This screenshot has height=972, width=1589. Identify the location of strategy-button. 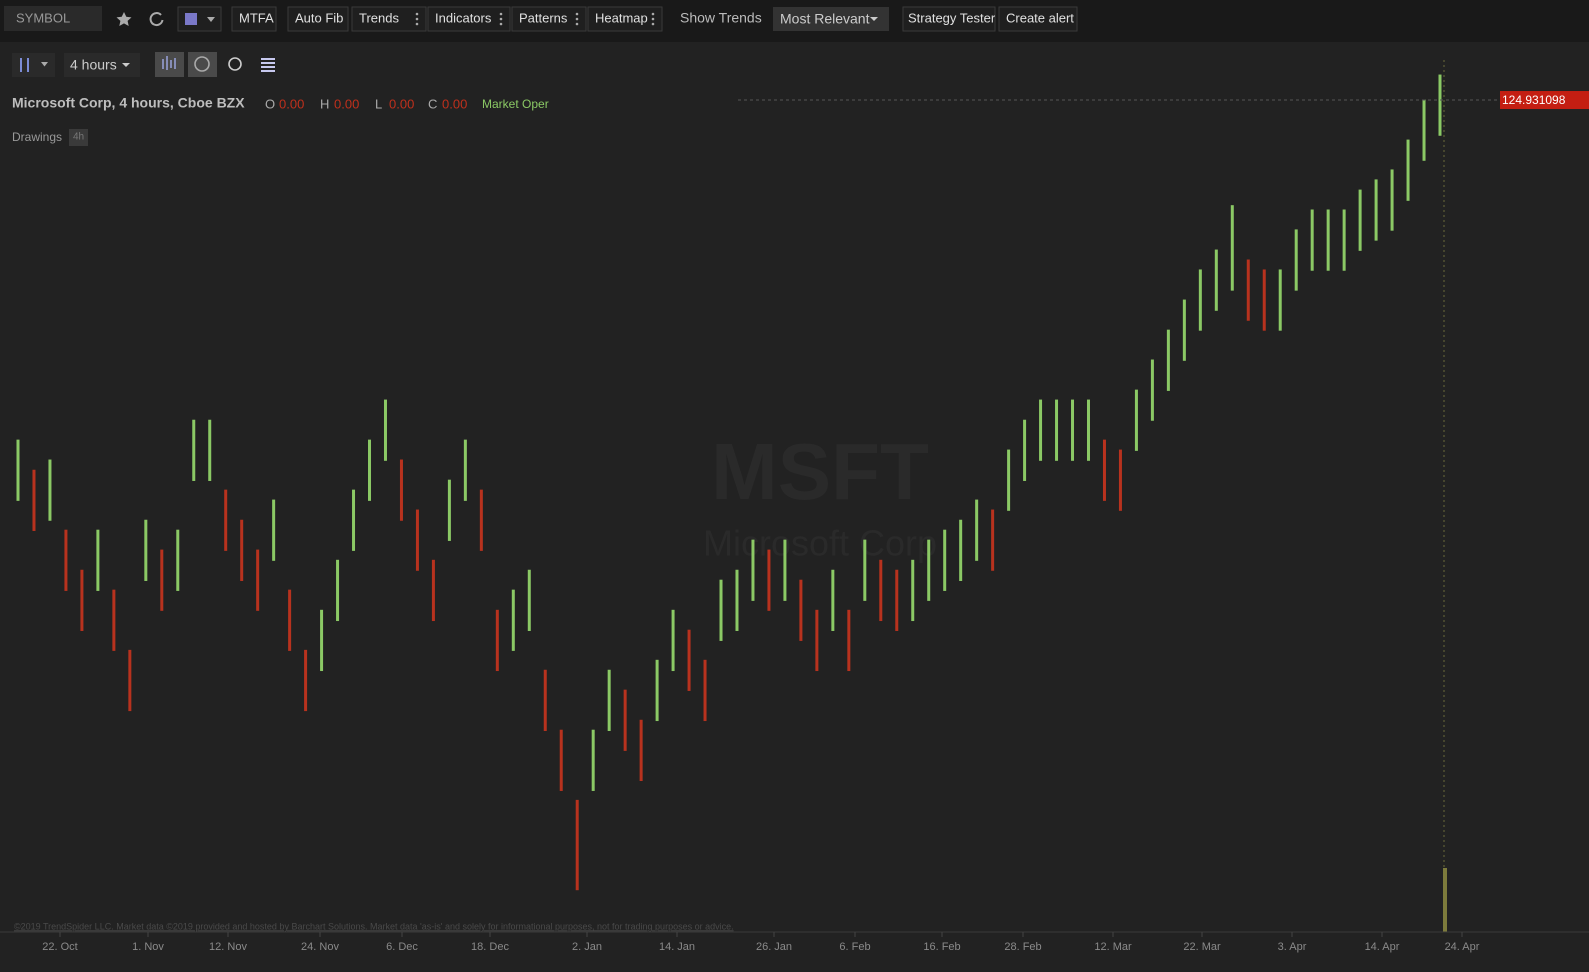
(949, 19).